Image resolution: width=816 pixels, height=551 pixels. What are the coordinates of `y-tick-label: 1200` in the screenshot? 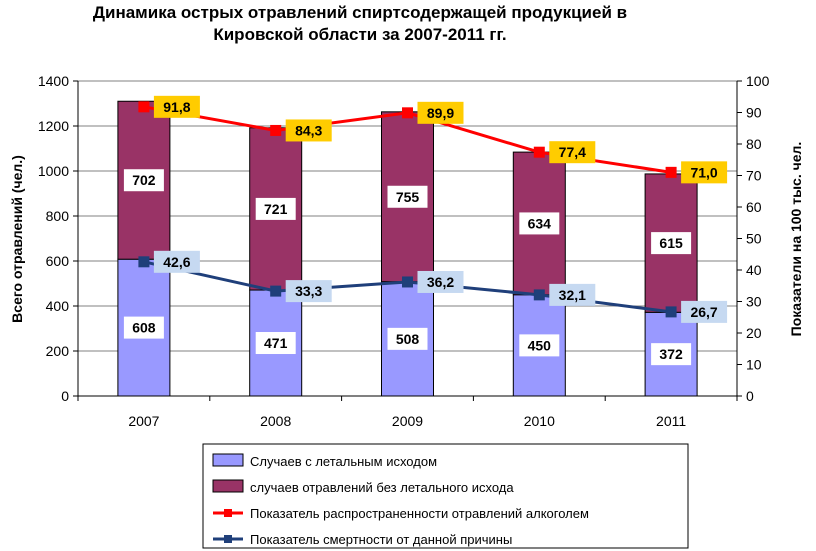 It's located at (53, 126).